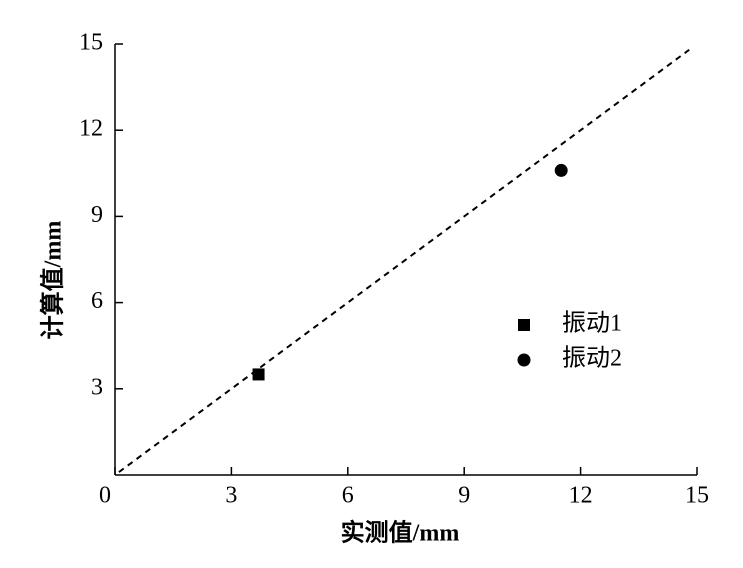 The width and height of the screenshot is (743, 568). Describe the element at coordinates (91, 129) in the screenshot. I see `y-tick-label: 12` at that location.